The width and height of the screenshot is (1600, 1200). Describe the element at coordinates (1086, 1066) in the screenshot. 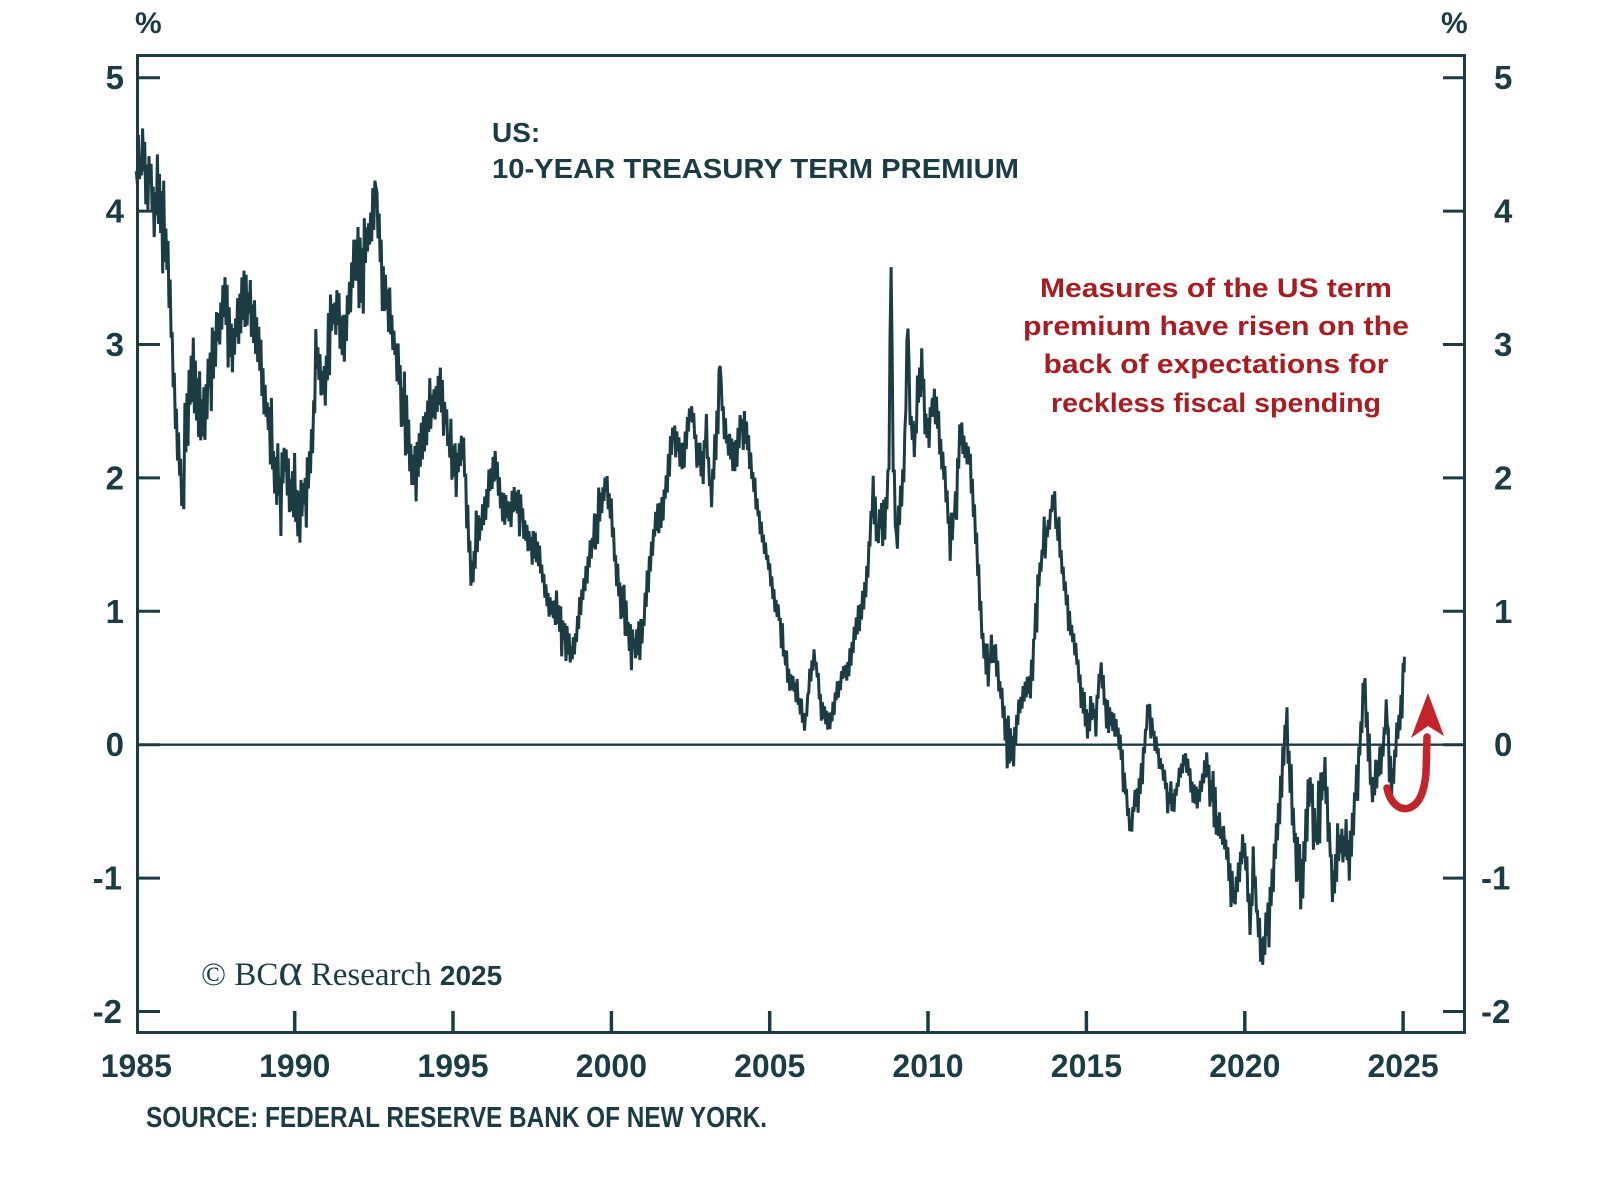

I see `svg-text: 2015` at that location.